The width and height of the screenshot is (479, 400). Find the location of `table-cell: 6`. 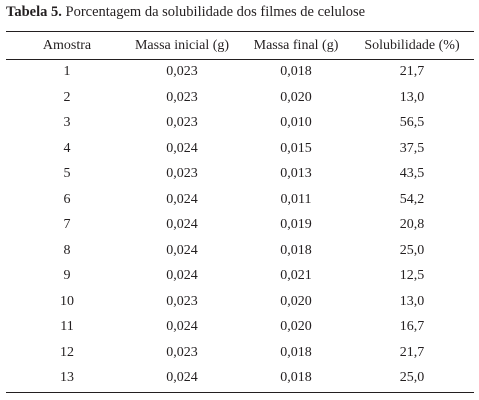

table-cell: 6 is located at coordinates (67, 199).